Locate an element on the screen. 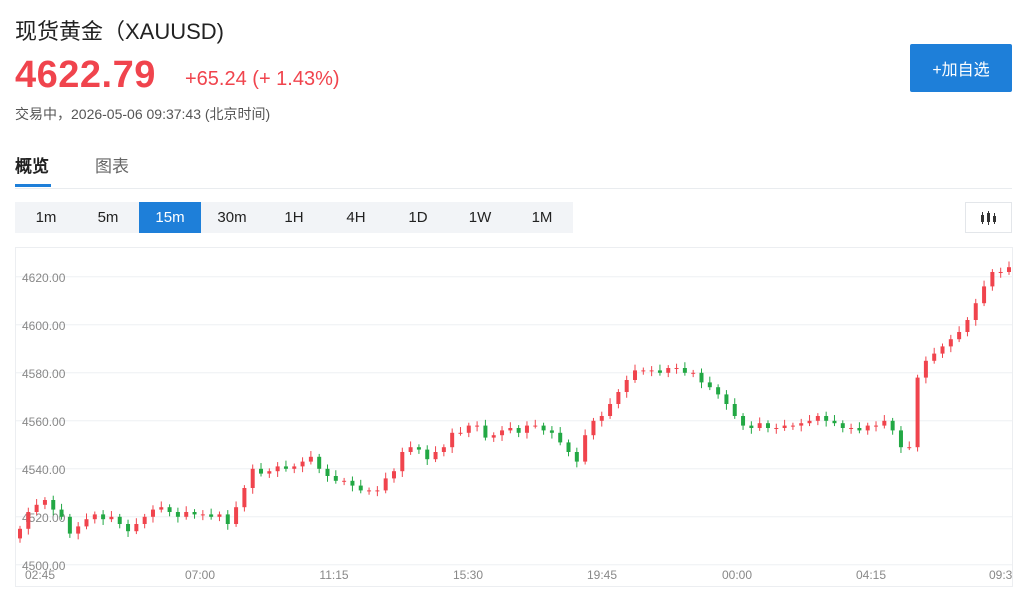  period-30m: 30m is located at coordinates (232, 217).